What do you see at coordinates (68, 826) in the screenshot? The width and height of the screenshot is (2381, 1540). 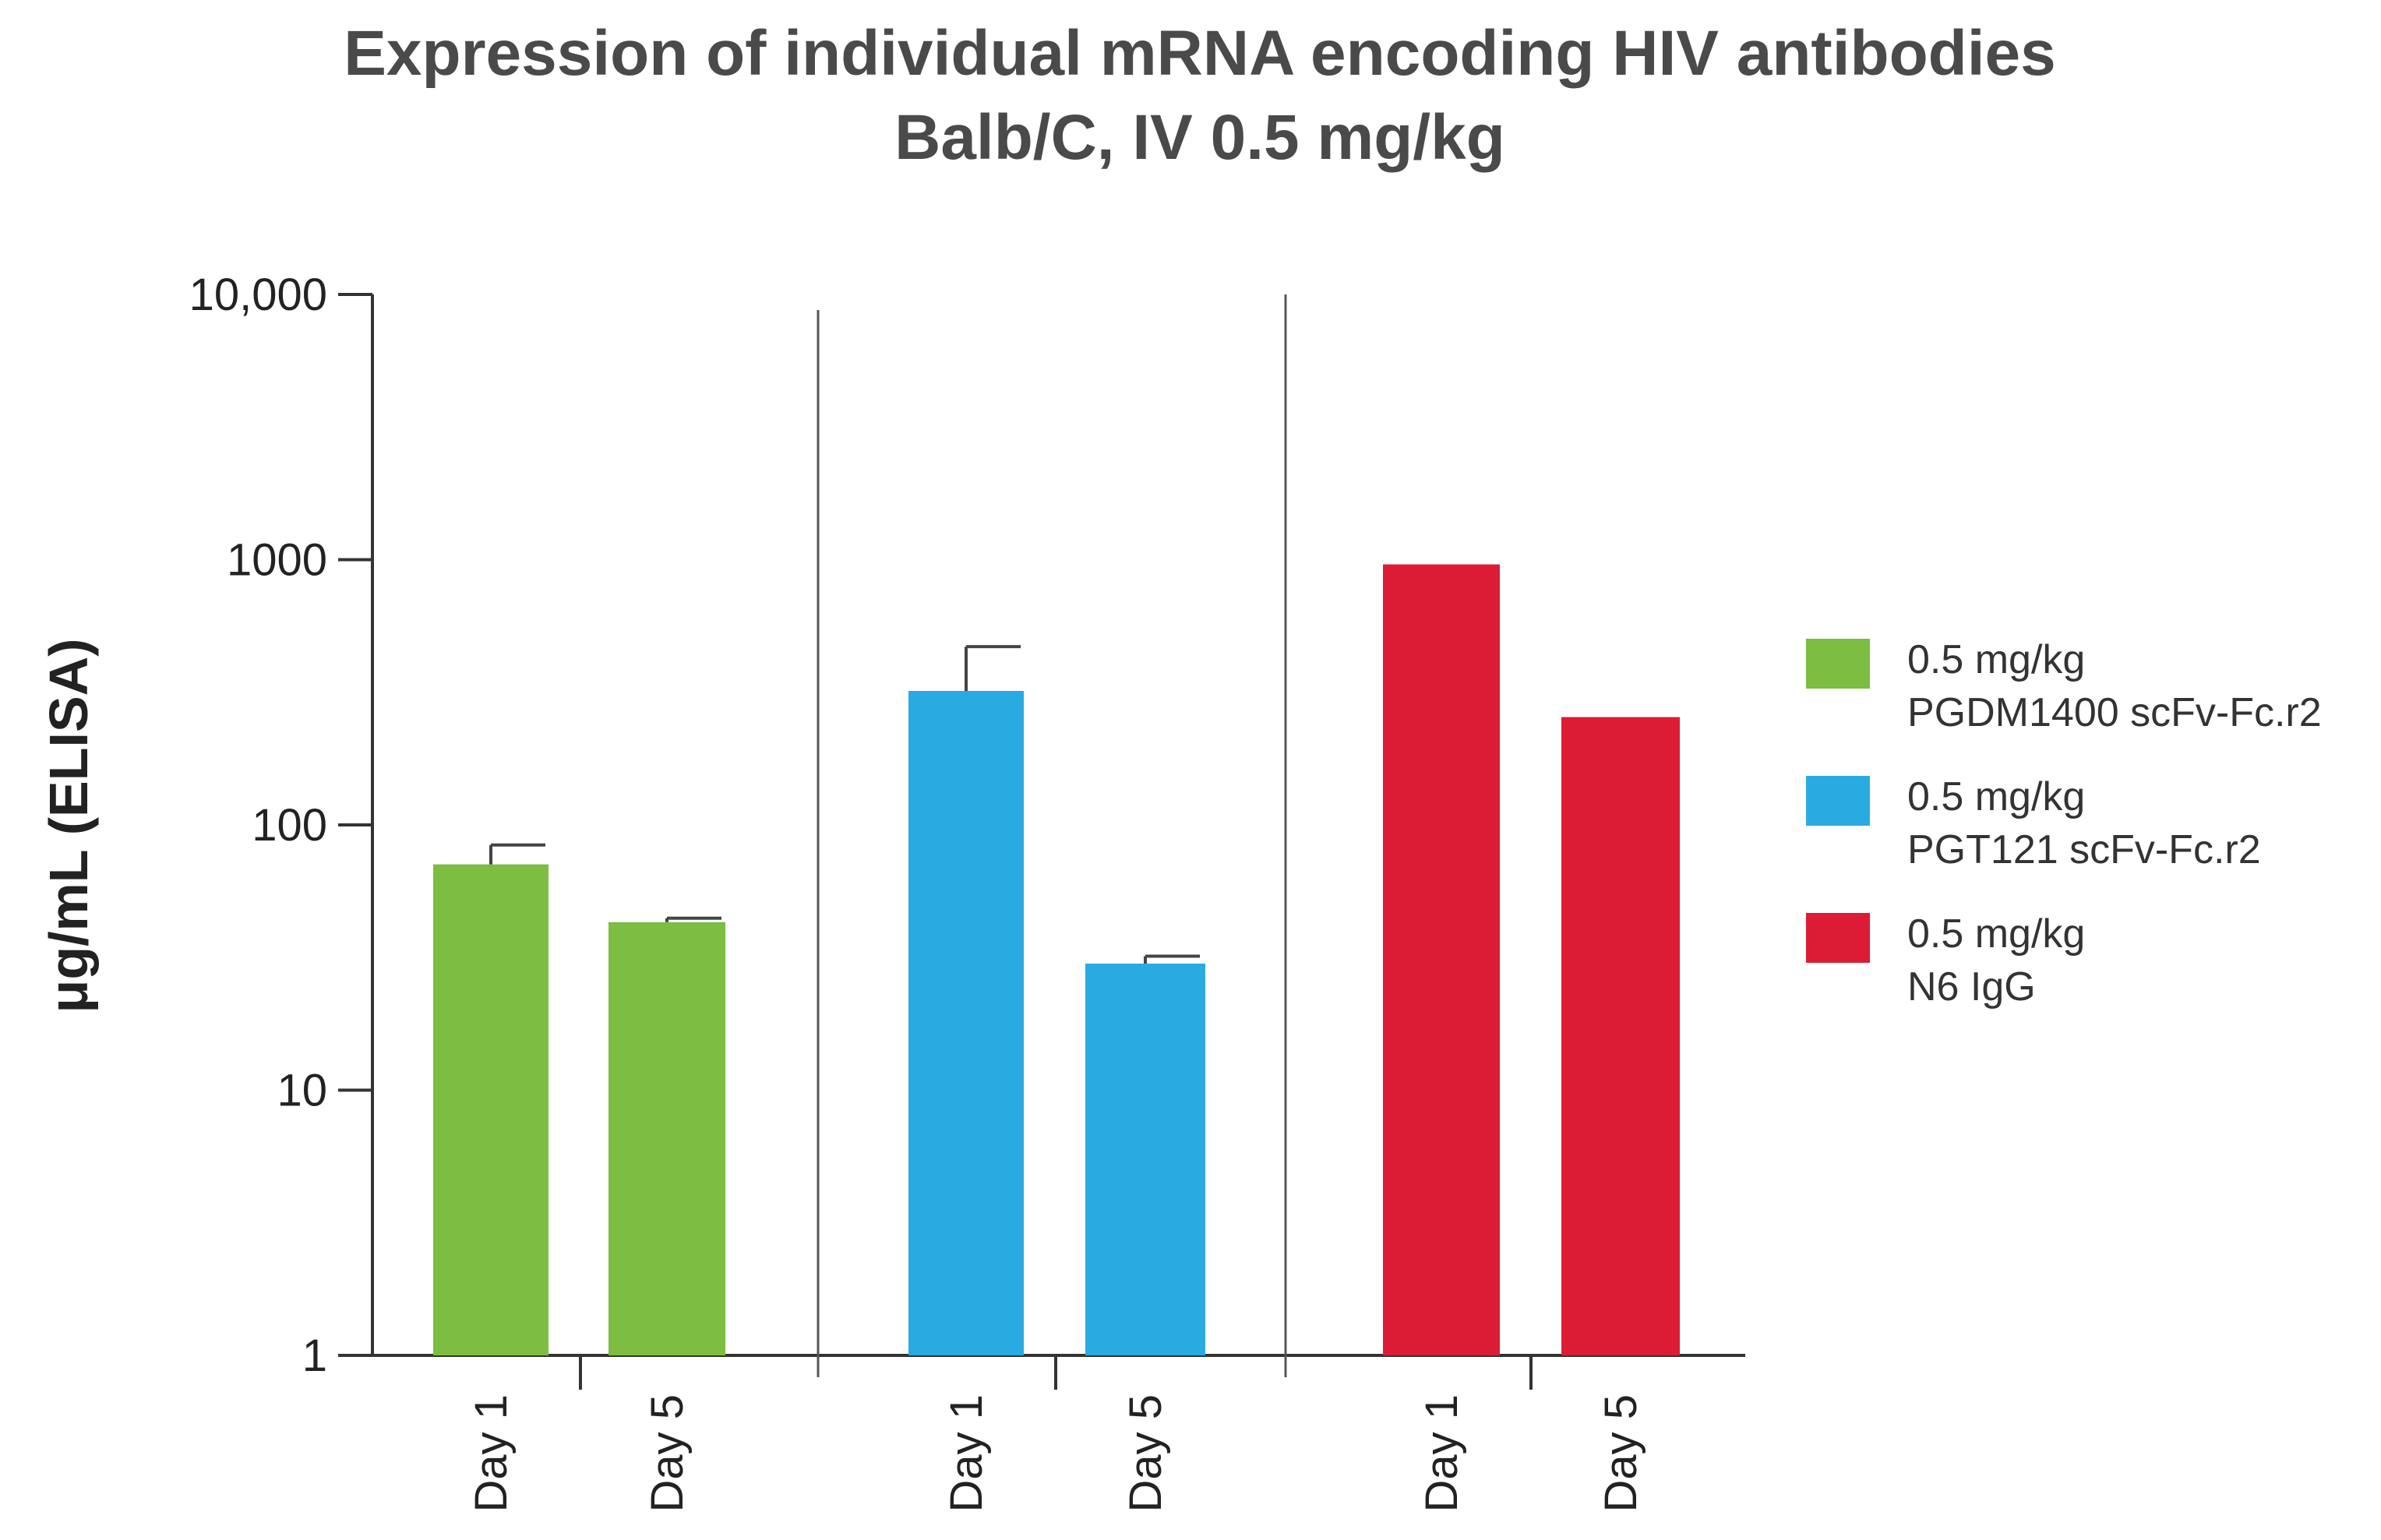 I see `y-axis-label: μg/mL (ELISA)` at bounding box center [68, 826].